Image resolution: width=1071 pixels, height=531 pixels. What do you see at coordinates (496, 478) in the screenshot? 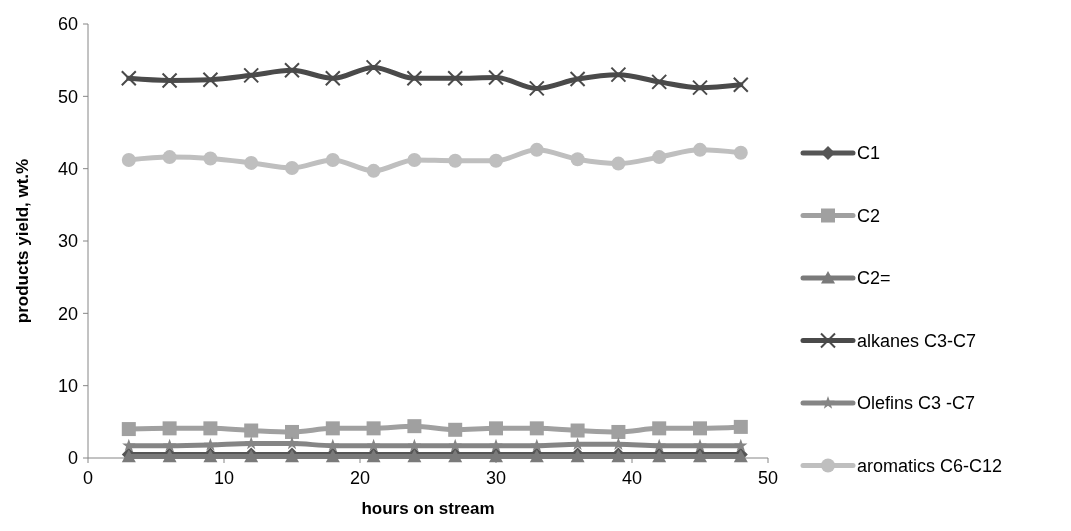
I see `x-tick-label: 30` at bounding box center [496, 478].